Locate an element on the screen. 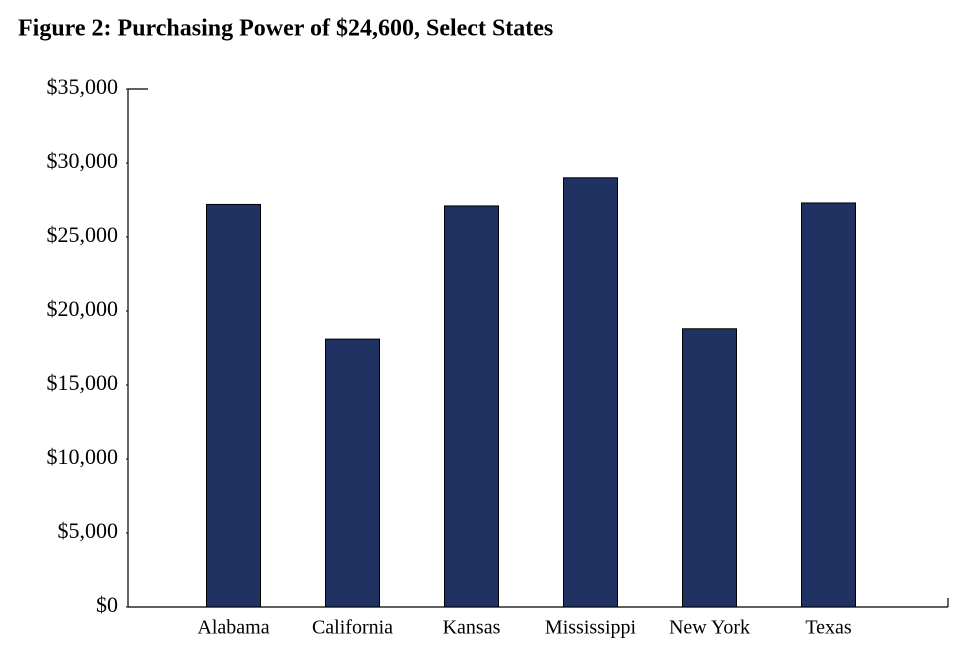 Image resolution: width=968 pixels, height=654 pixels. x-tick-label: New York is located at coordinates (709, 628).